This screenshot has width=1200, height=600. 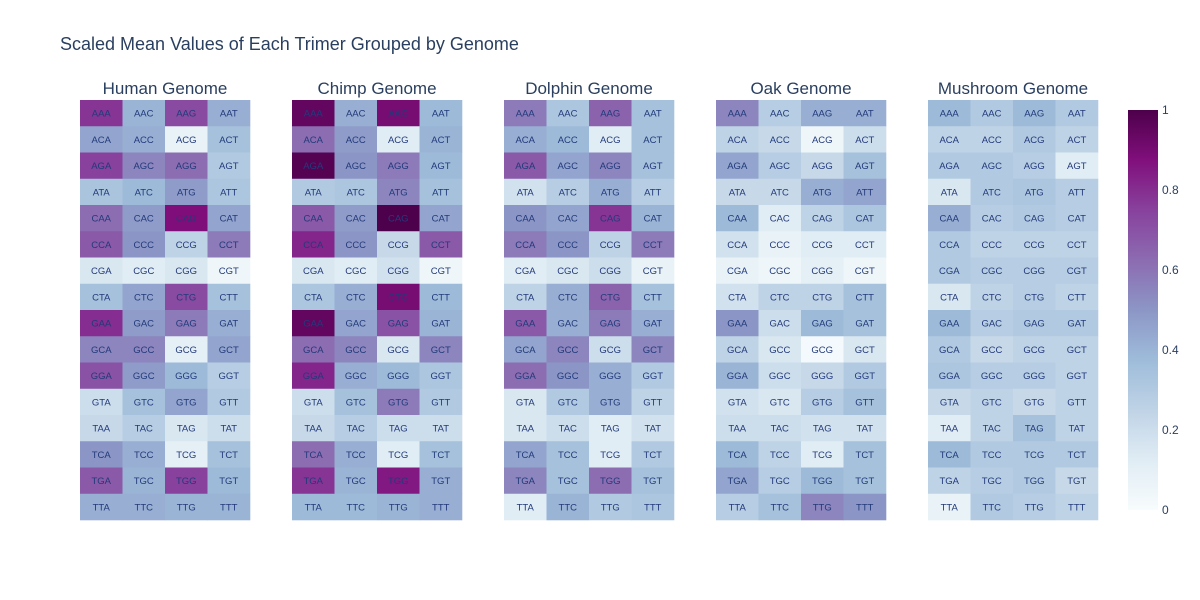 I want to click on cell-label: GTG, so click(x=186, y=402).